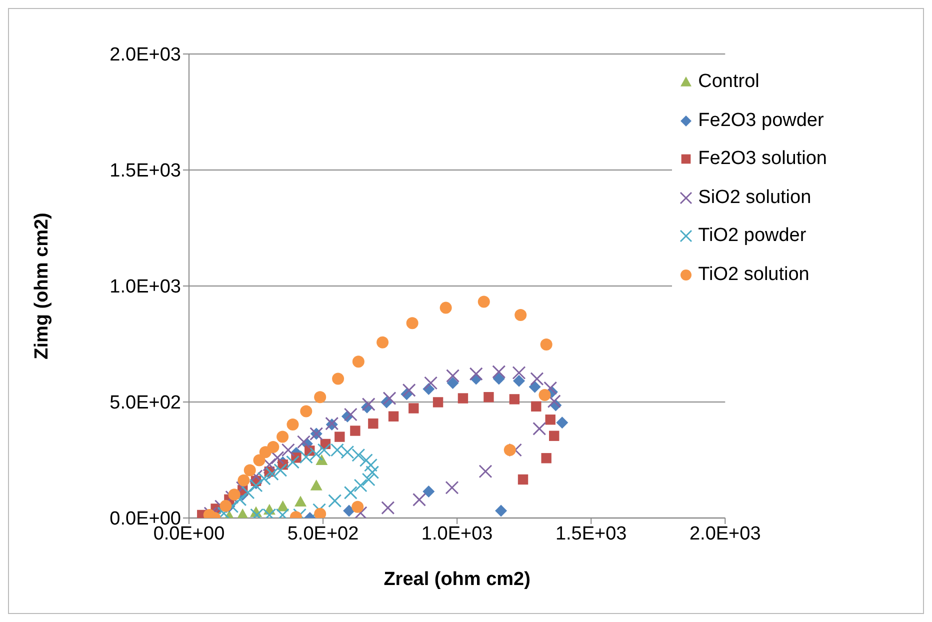 This screenshot has width=932, height=622. I want to click on legend-label: TiO2 powder, so click(752, 236).